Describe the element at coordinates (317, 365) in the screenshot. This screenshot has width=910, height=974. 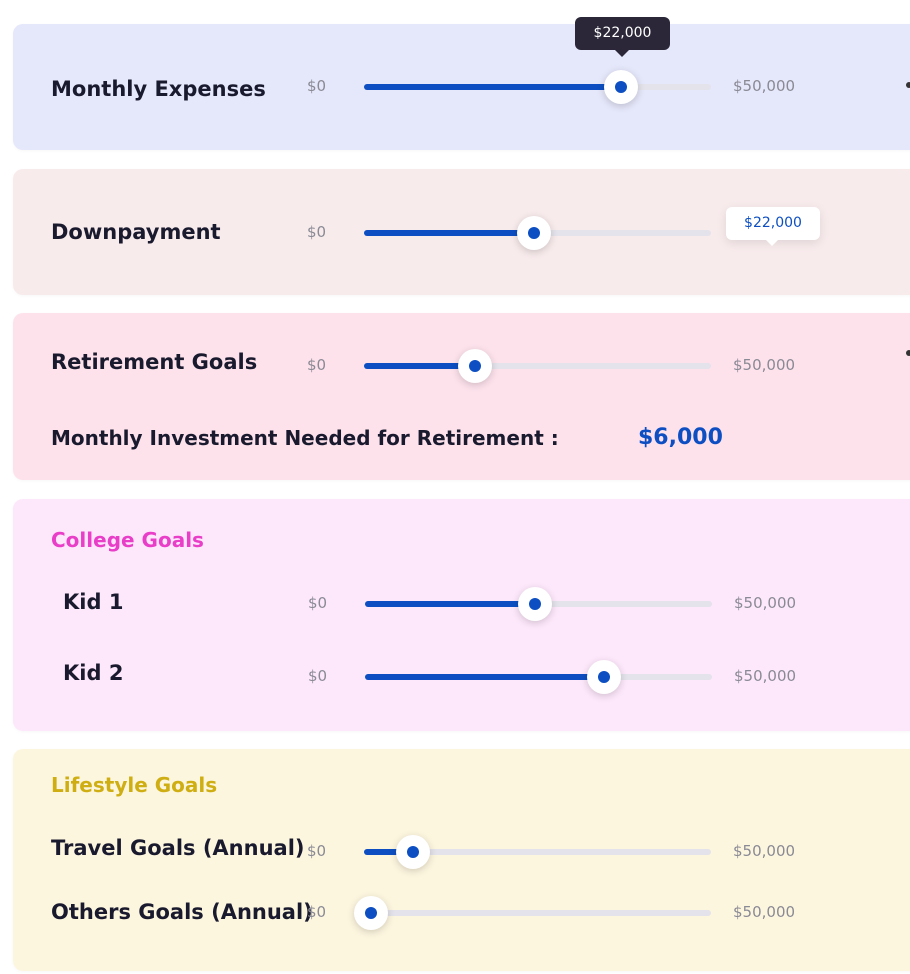
I see `retirement-min: $0` at that location.